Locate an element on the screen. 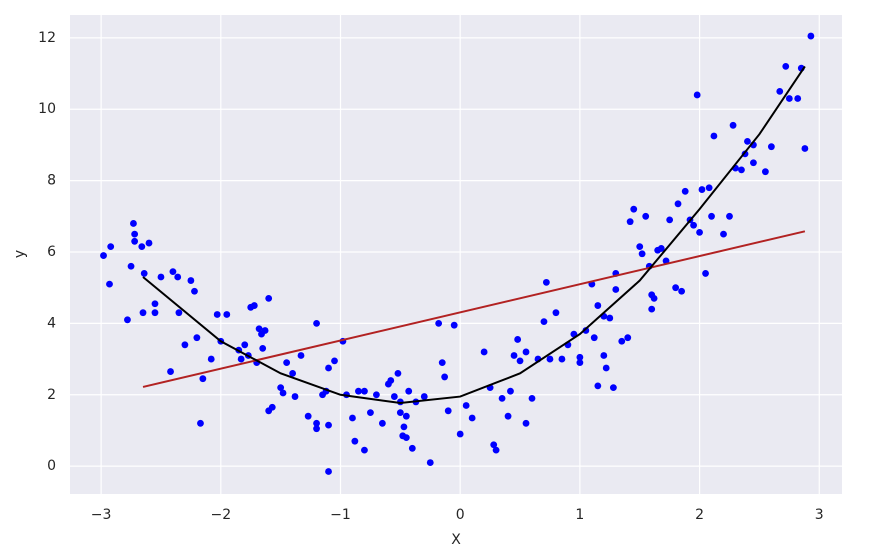 Image resolution: width=880 pixels, height=558 pixels. x-axis-label: X is located at coordinates (456, 540).